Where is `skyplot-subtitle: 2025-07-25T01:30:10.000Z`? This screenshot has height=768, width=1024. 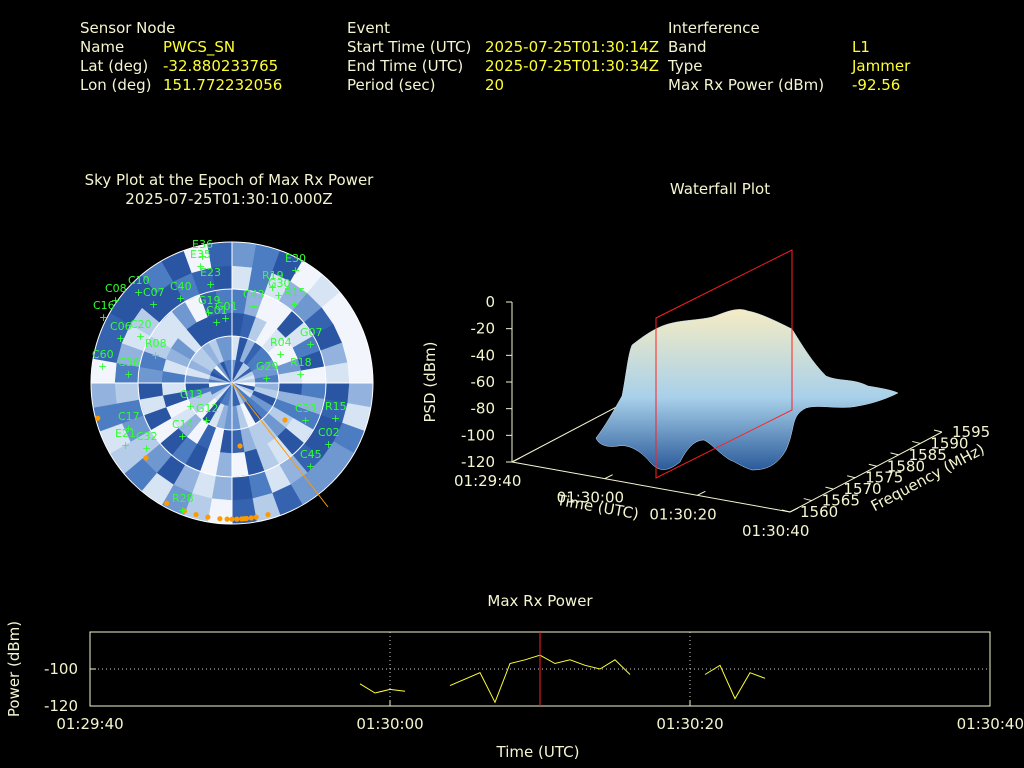
skyplot-subtitle: 2025-07-25T01:30:10.000Z is located at coordinates (229, 199).